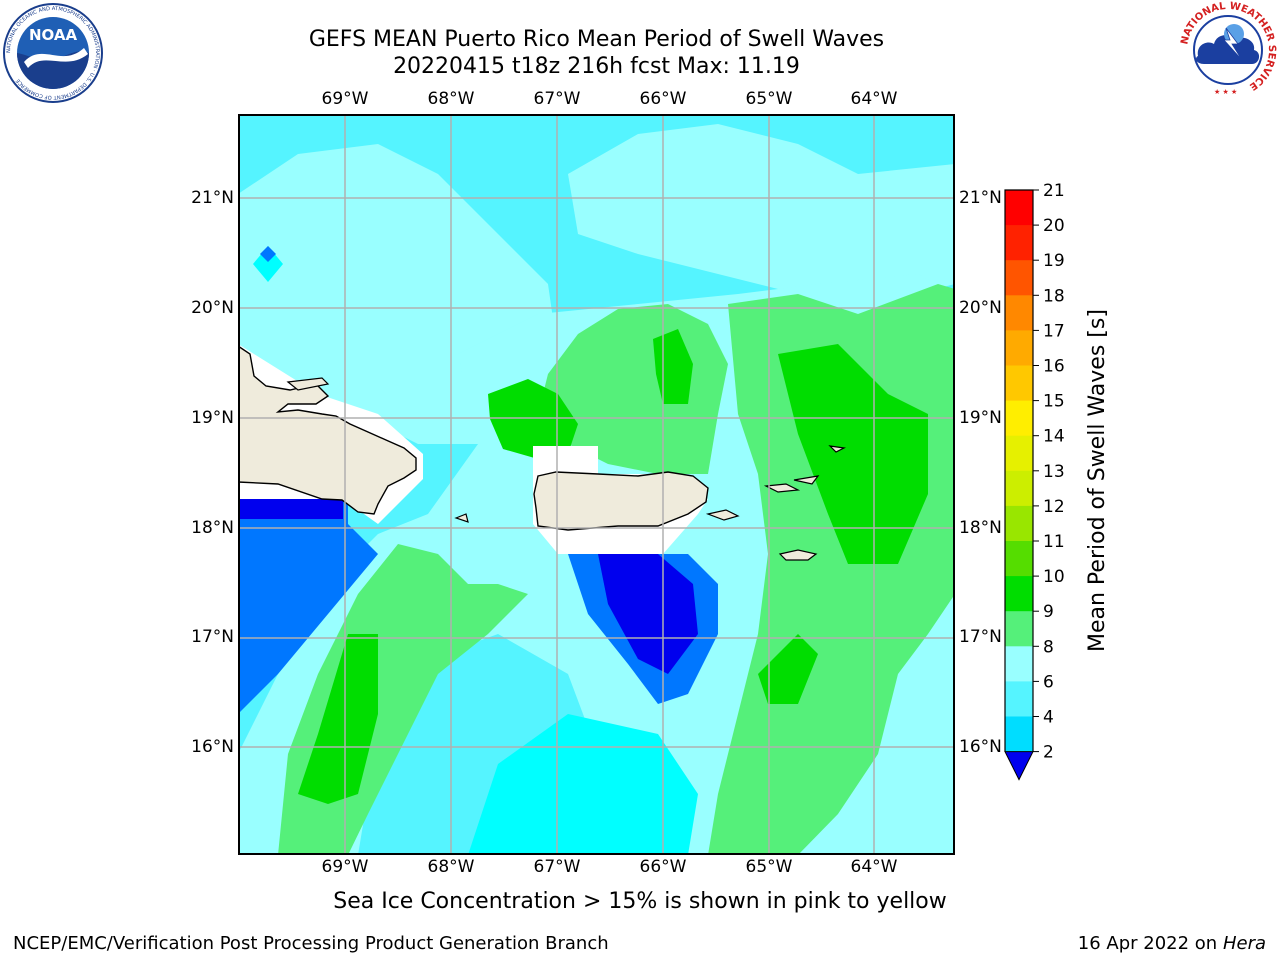  I want to click on colorbar-tick-label-9: 9, so click(1048, 612).